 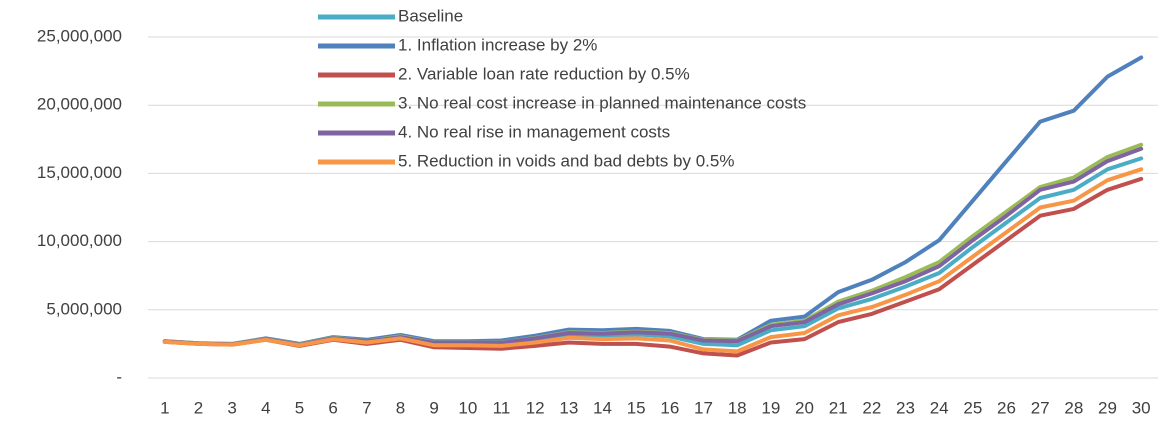 I want to click on x-tick-label: 26, so click(x=1006, y=407).